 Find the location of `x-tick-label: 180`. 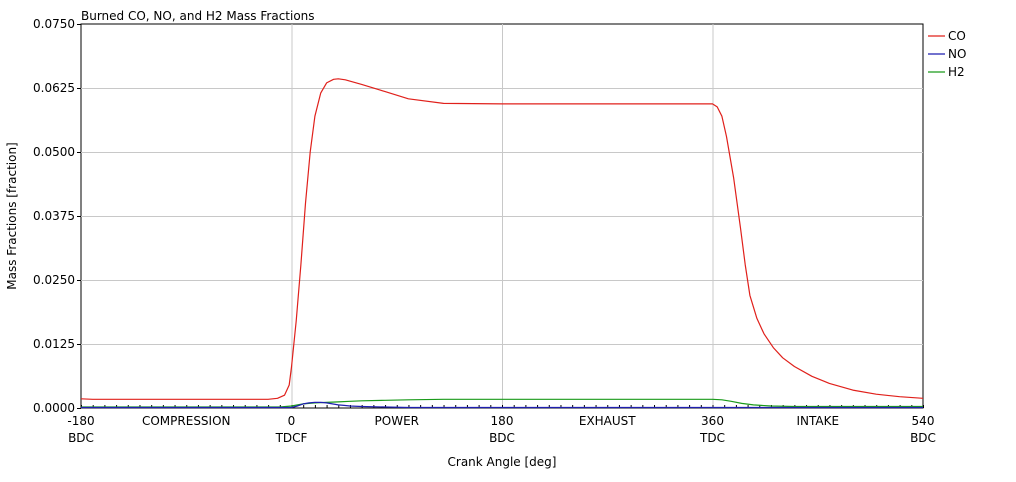

x-tick-label: 180 is located at coordinates (502, 421).